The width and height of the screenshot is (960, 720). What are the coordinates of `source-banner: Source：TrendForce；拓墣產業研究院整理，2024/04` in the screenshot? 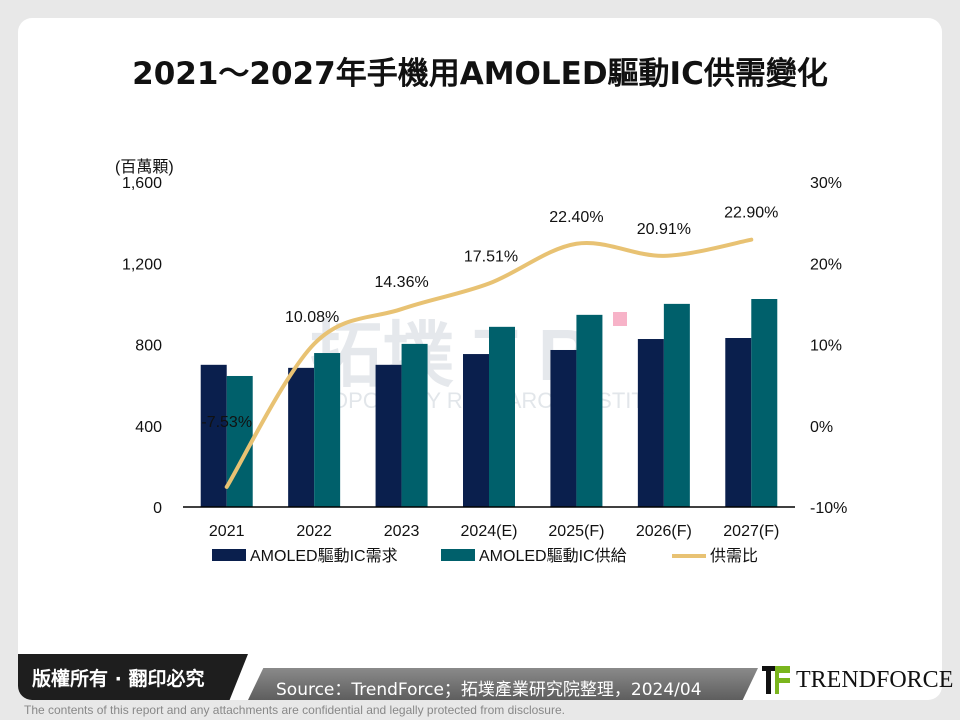 It's located at (503, 684).